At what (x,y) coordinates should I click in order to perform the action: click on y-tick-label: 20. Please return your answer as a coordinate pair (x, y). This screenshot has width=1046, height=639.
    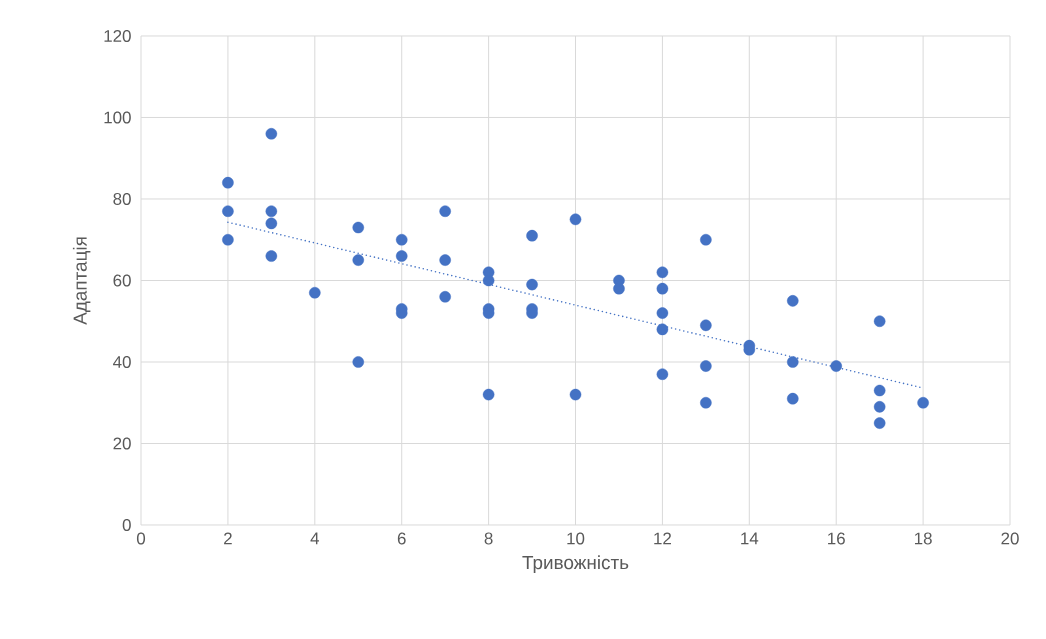
    Looking at the image, I should click on (122, 443).